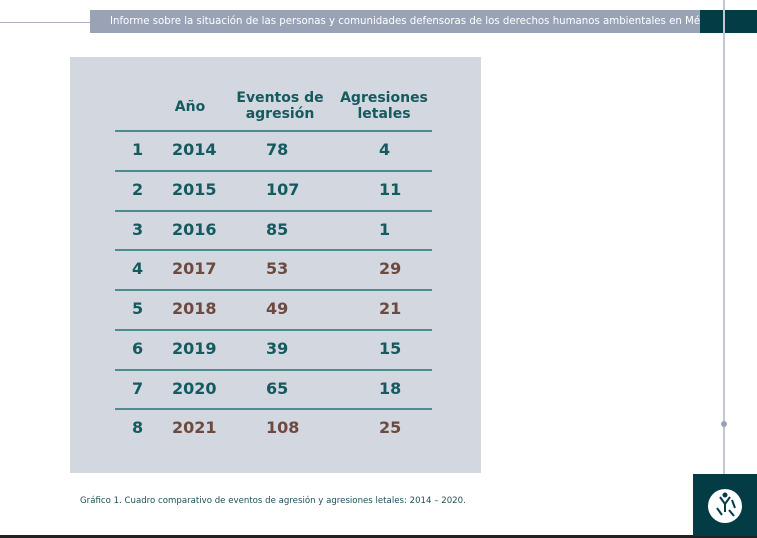 This screenshot has height=538, width=757. Describe the element at coordinates (277, 268) in the screenshot. I see `events-cell: 53` at that location.